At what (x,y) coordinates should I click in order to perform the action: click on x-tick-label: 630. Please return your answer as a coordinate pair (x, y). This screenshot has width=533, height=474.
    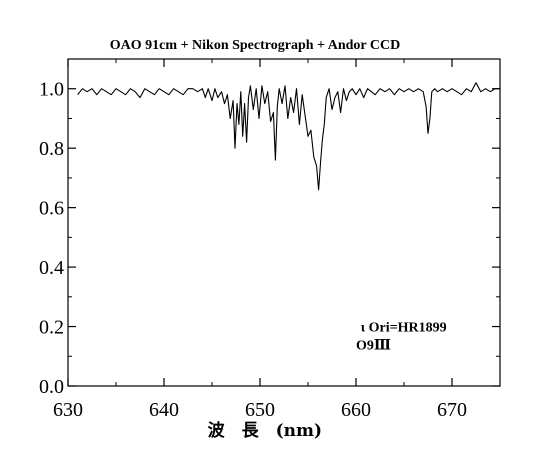
    Looking at the image, I should click on (68, 410).